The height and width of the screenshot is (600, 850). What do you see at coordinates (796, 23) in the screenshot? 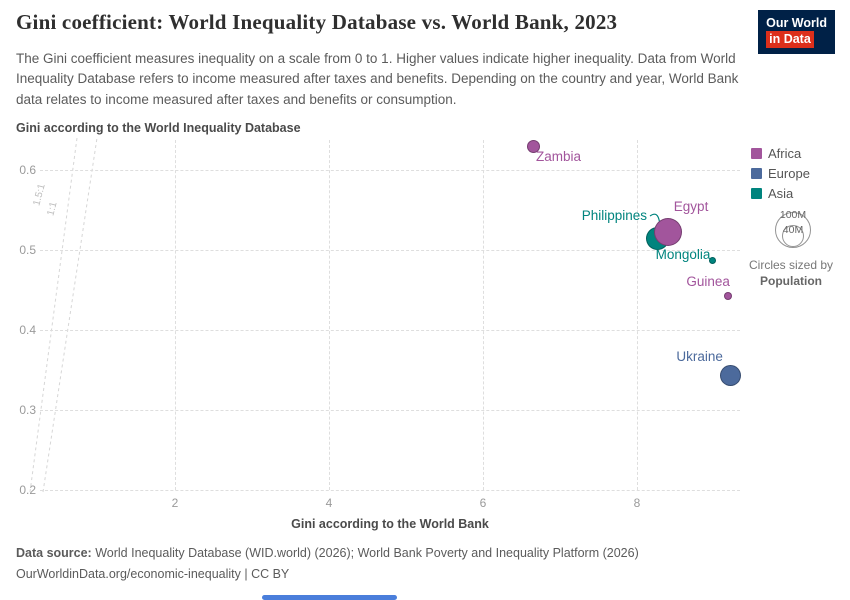
I see `owid-logo-line1: Our World` at bounding box center [796, 23].